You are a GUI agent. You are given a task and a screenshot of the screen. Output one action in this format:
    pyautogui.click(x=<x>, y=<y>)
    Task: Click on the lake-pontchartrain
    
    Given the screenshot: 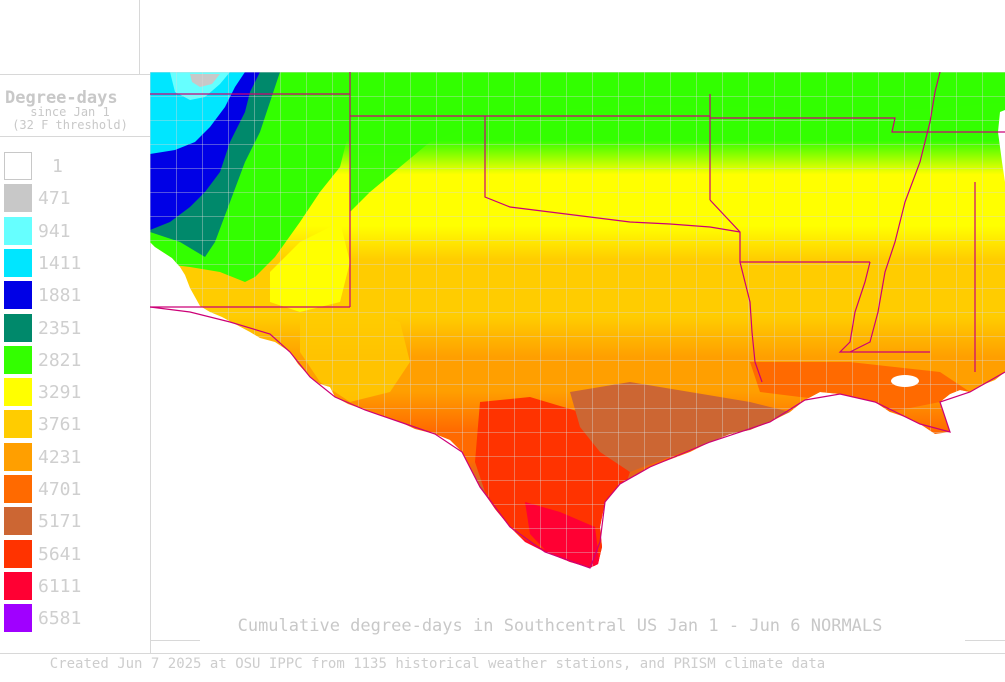 What is the action you would take?
    pyautogui.click(x=905, y=381)
    